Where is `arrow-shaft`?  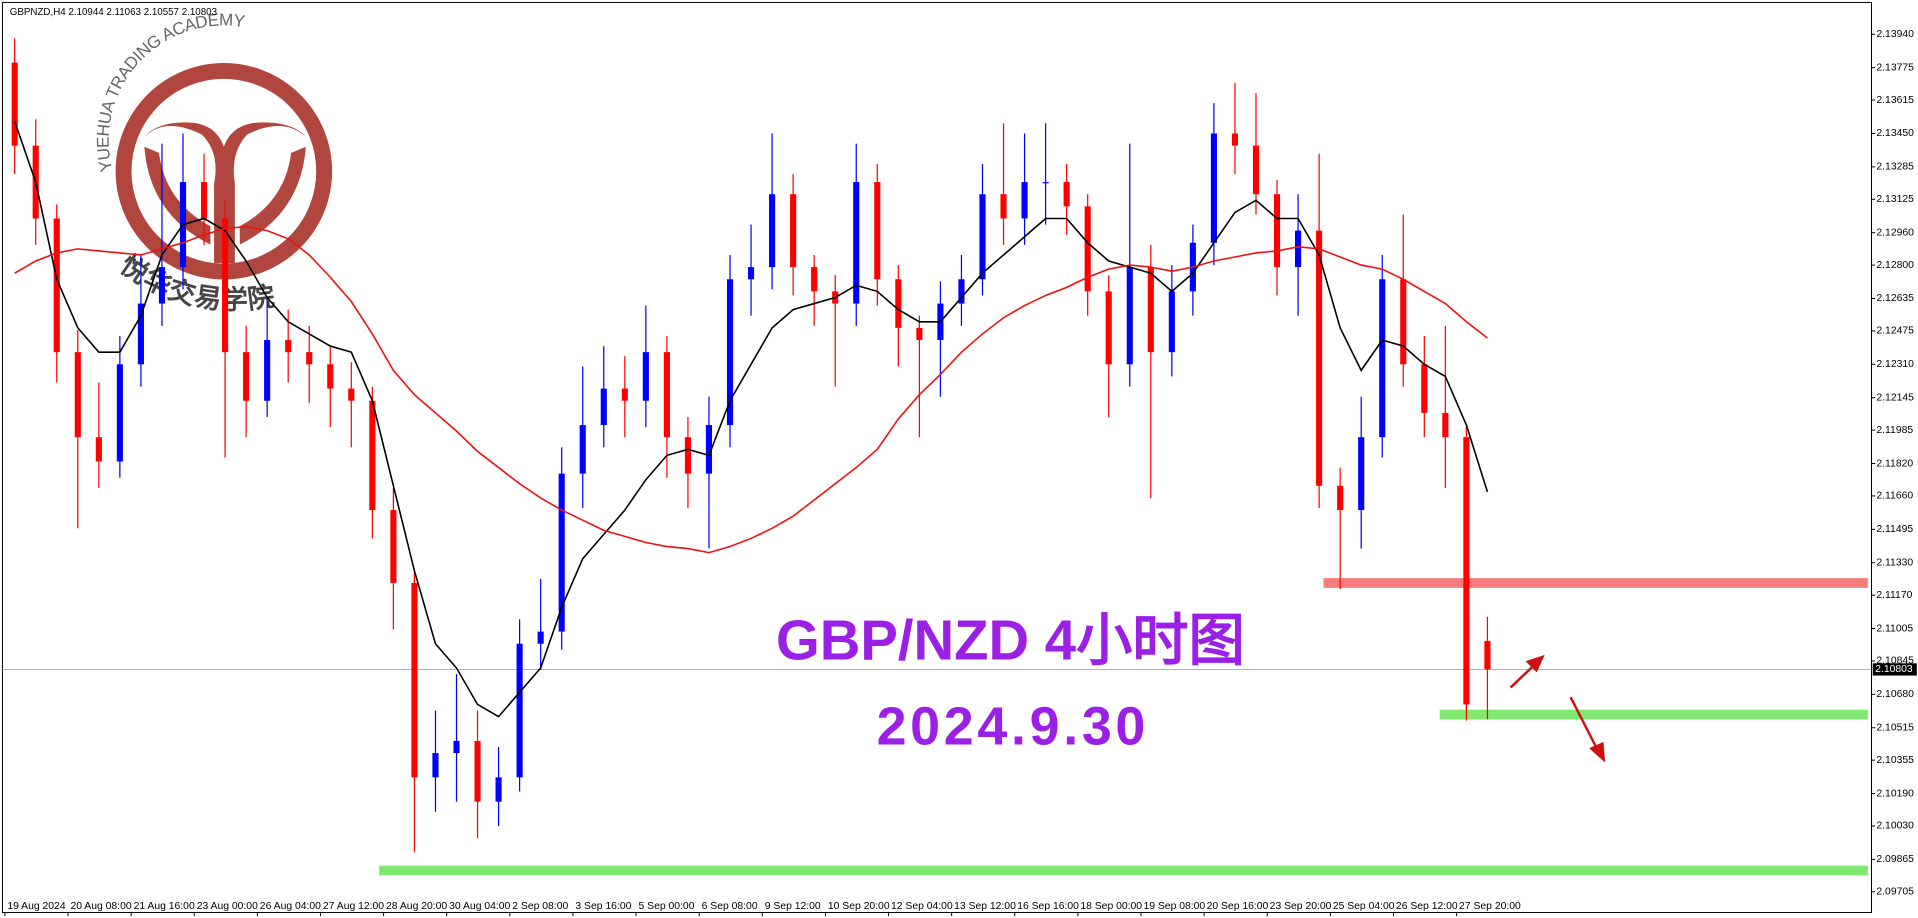 arrow-shaft is located at coordinates (1522, 676).